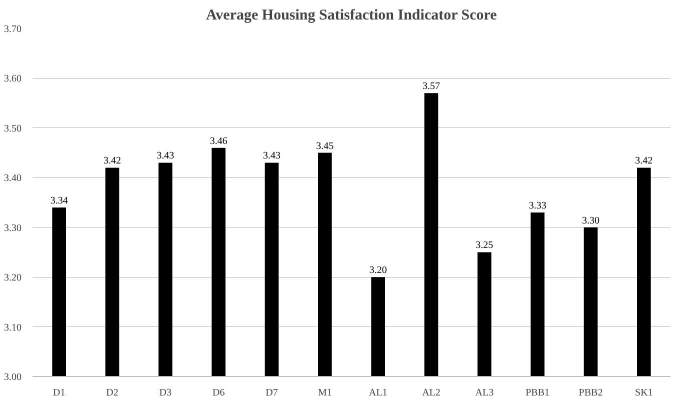 The image size is (680, 401). Describe the element at coordinates (112, 393) in the screenshot. I see `x-tick-label: D2` at that location.